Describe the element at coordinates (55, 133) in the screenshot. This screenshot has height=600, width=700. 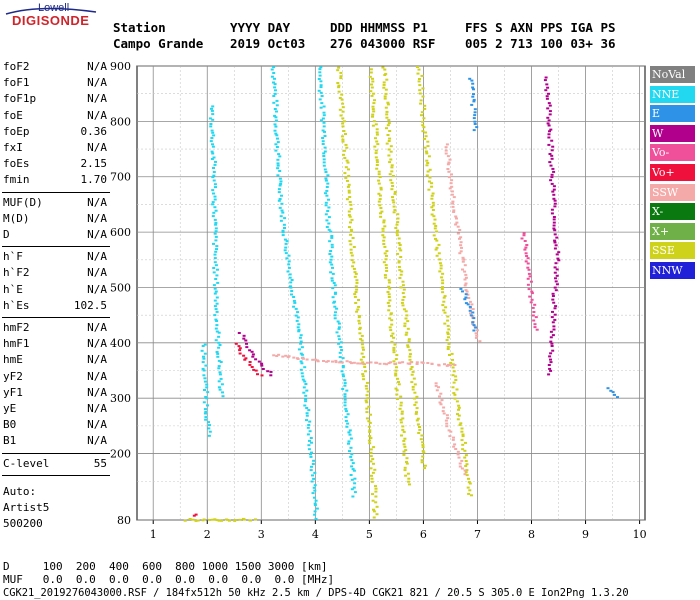
I see `param-row: foEp 0.36` at that location.